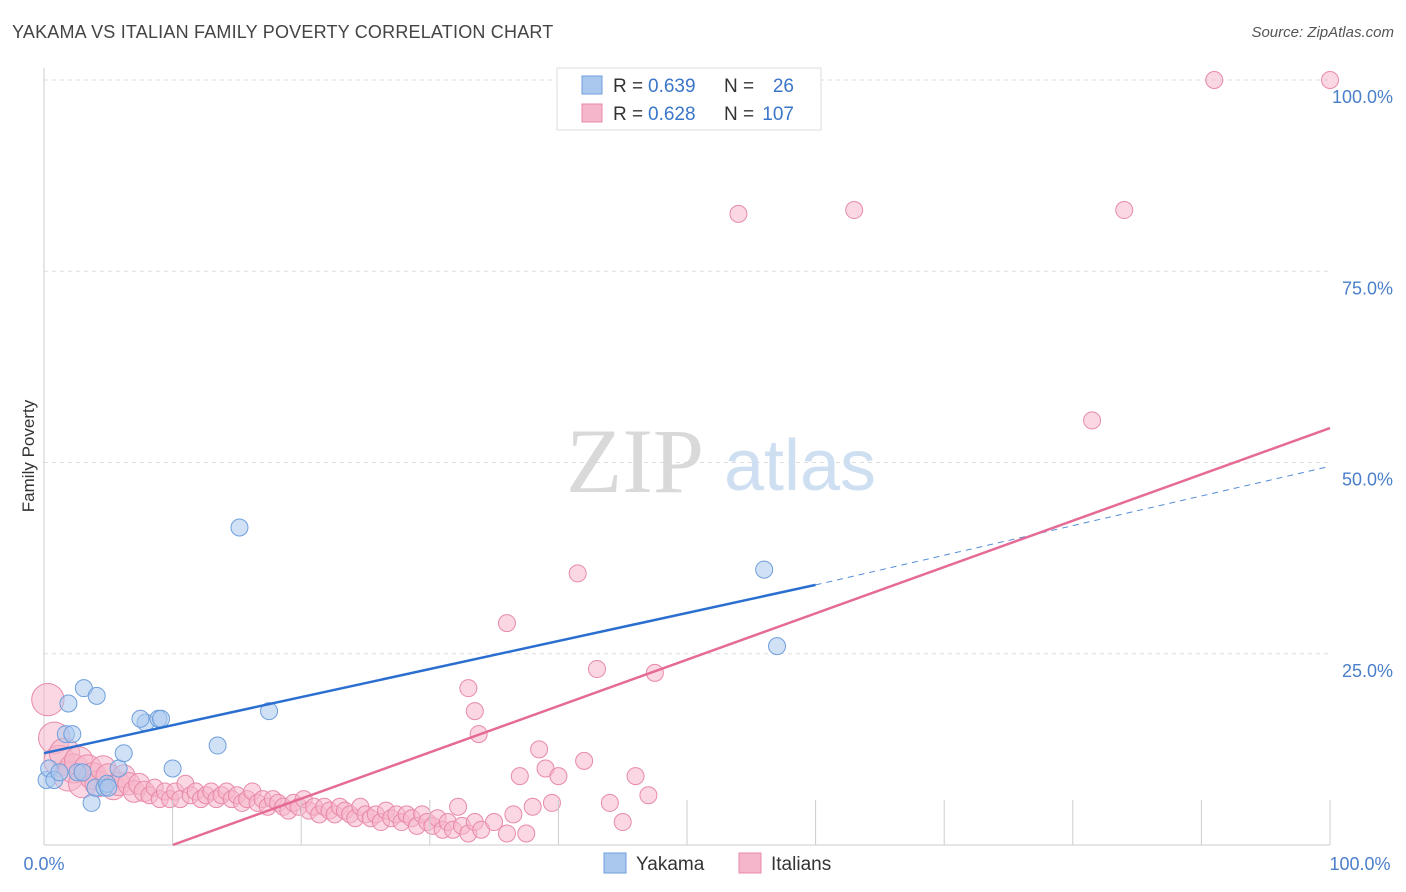 The height and width of the screenshot is (892, 1406). I want to click on y-axis-label: Family Poverty, so click(28, 455).